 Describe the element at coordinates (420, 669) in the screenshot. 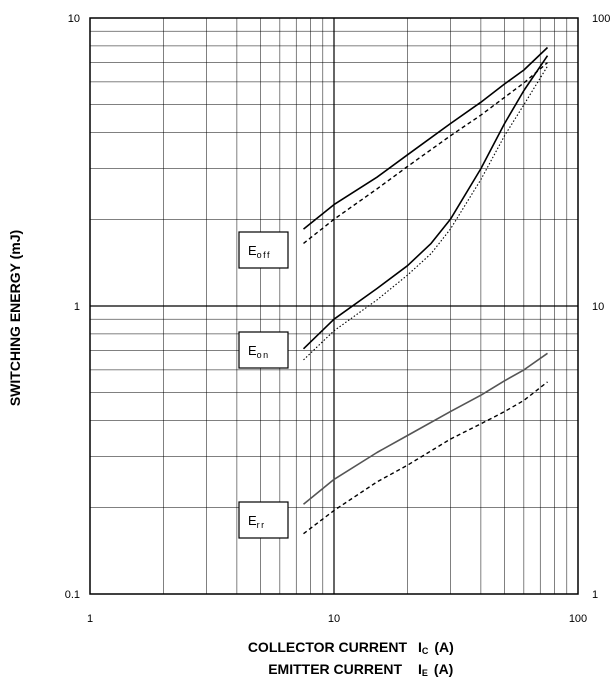

I see `x-axis-symbol-i-e: I` at that location.